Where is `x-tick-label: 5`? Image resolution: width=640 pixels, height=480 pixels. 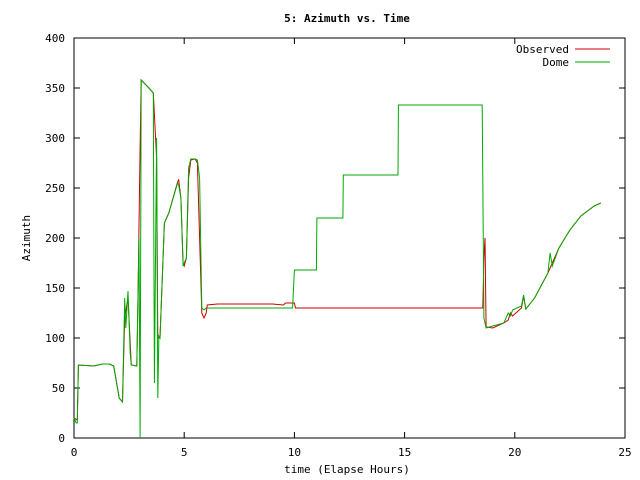 x-tick-label: 5 is located at coordinates (184, 452).